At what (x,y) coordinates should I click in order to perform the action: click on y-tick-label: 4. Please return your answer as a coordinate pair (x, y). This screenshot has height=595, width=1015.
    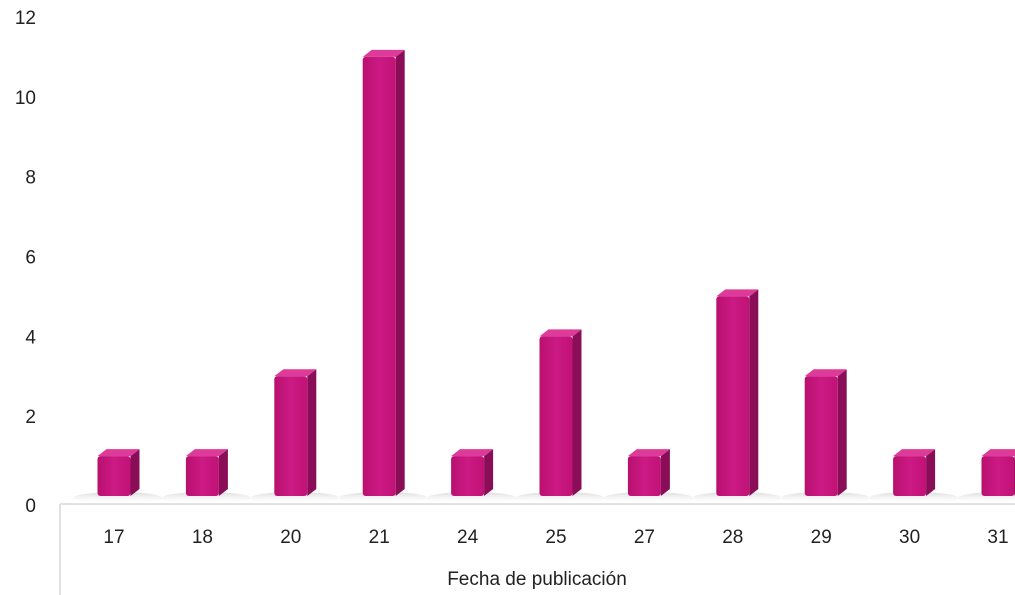
    Looking at the image, I should click on (30, 337).